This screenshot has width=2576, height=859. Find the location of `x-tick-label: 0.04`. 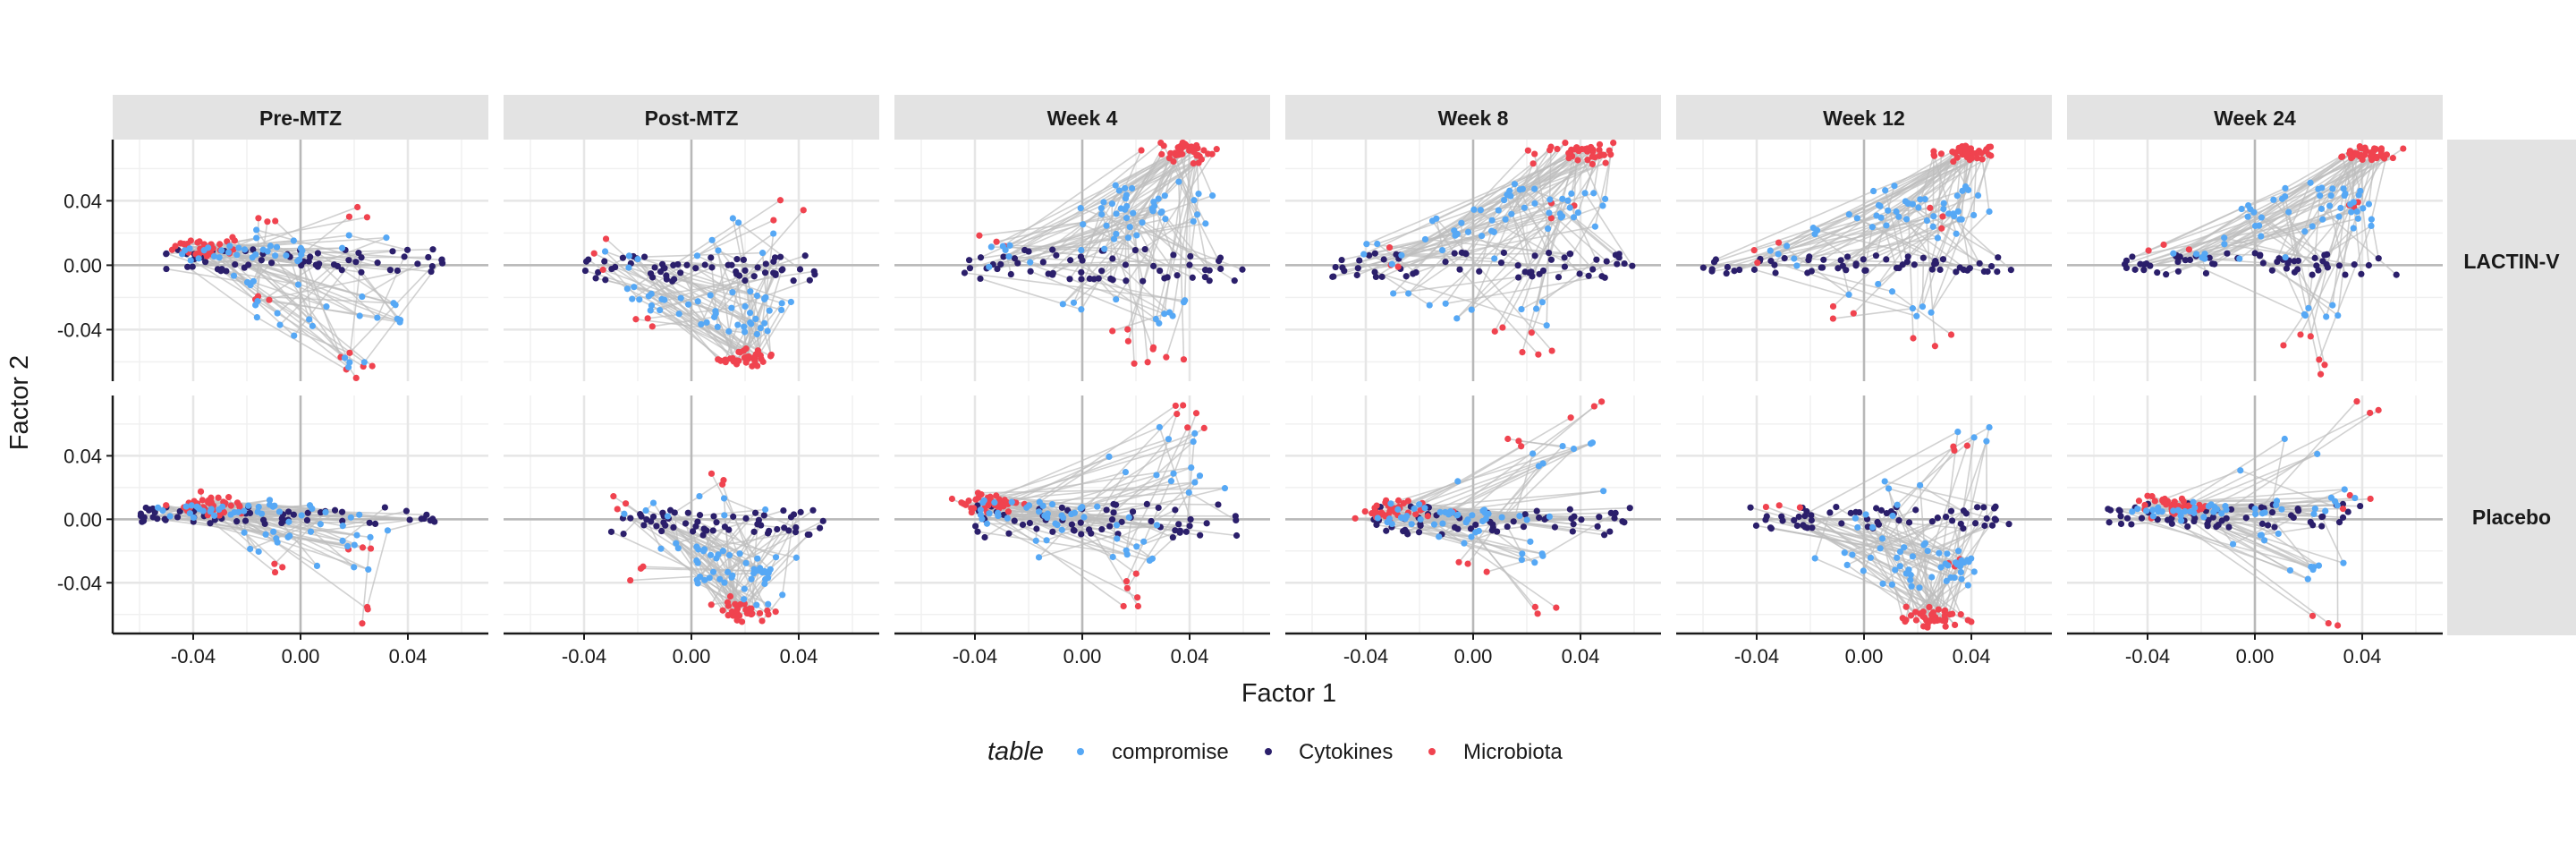

x-tick-label: 0.04 is located at coordinates (1972, 656).